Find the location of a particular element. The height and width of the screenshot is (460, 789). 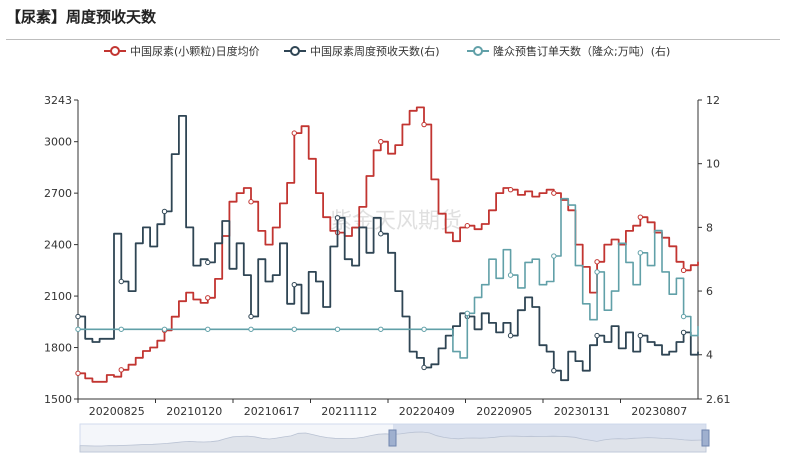

y-left-tick-label: 2400 is located at coordinates (58, 245).